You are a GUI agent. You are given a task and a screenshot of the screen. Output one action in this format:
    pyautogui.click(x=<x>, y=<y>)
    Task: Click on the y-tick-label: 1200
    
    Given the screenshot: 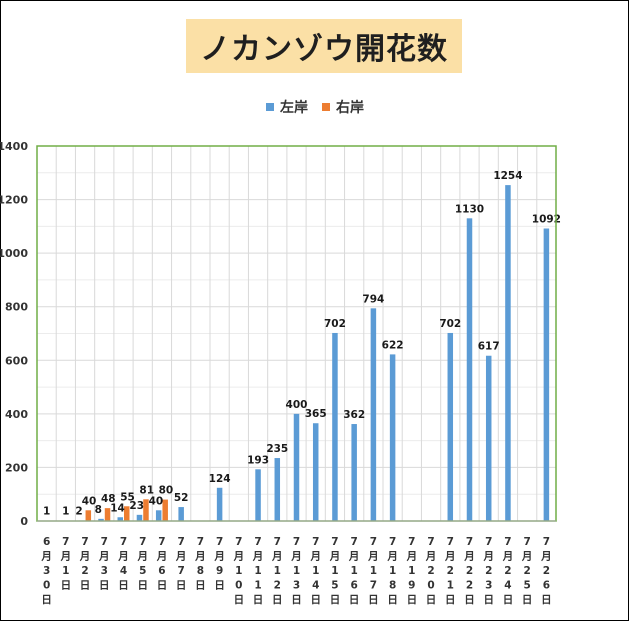 What is the action you would take?
    pyautogui.click(x=14, y=200)
    